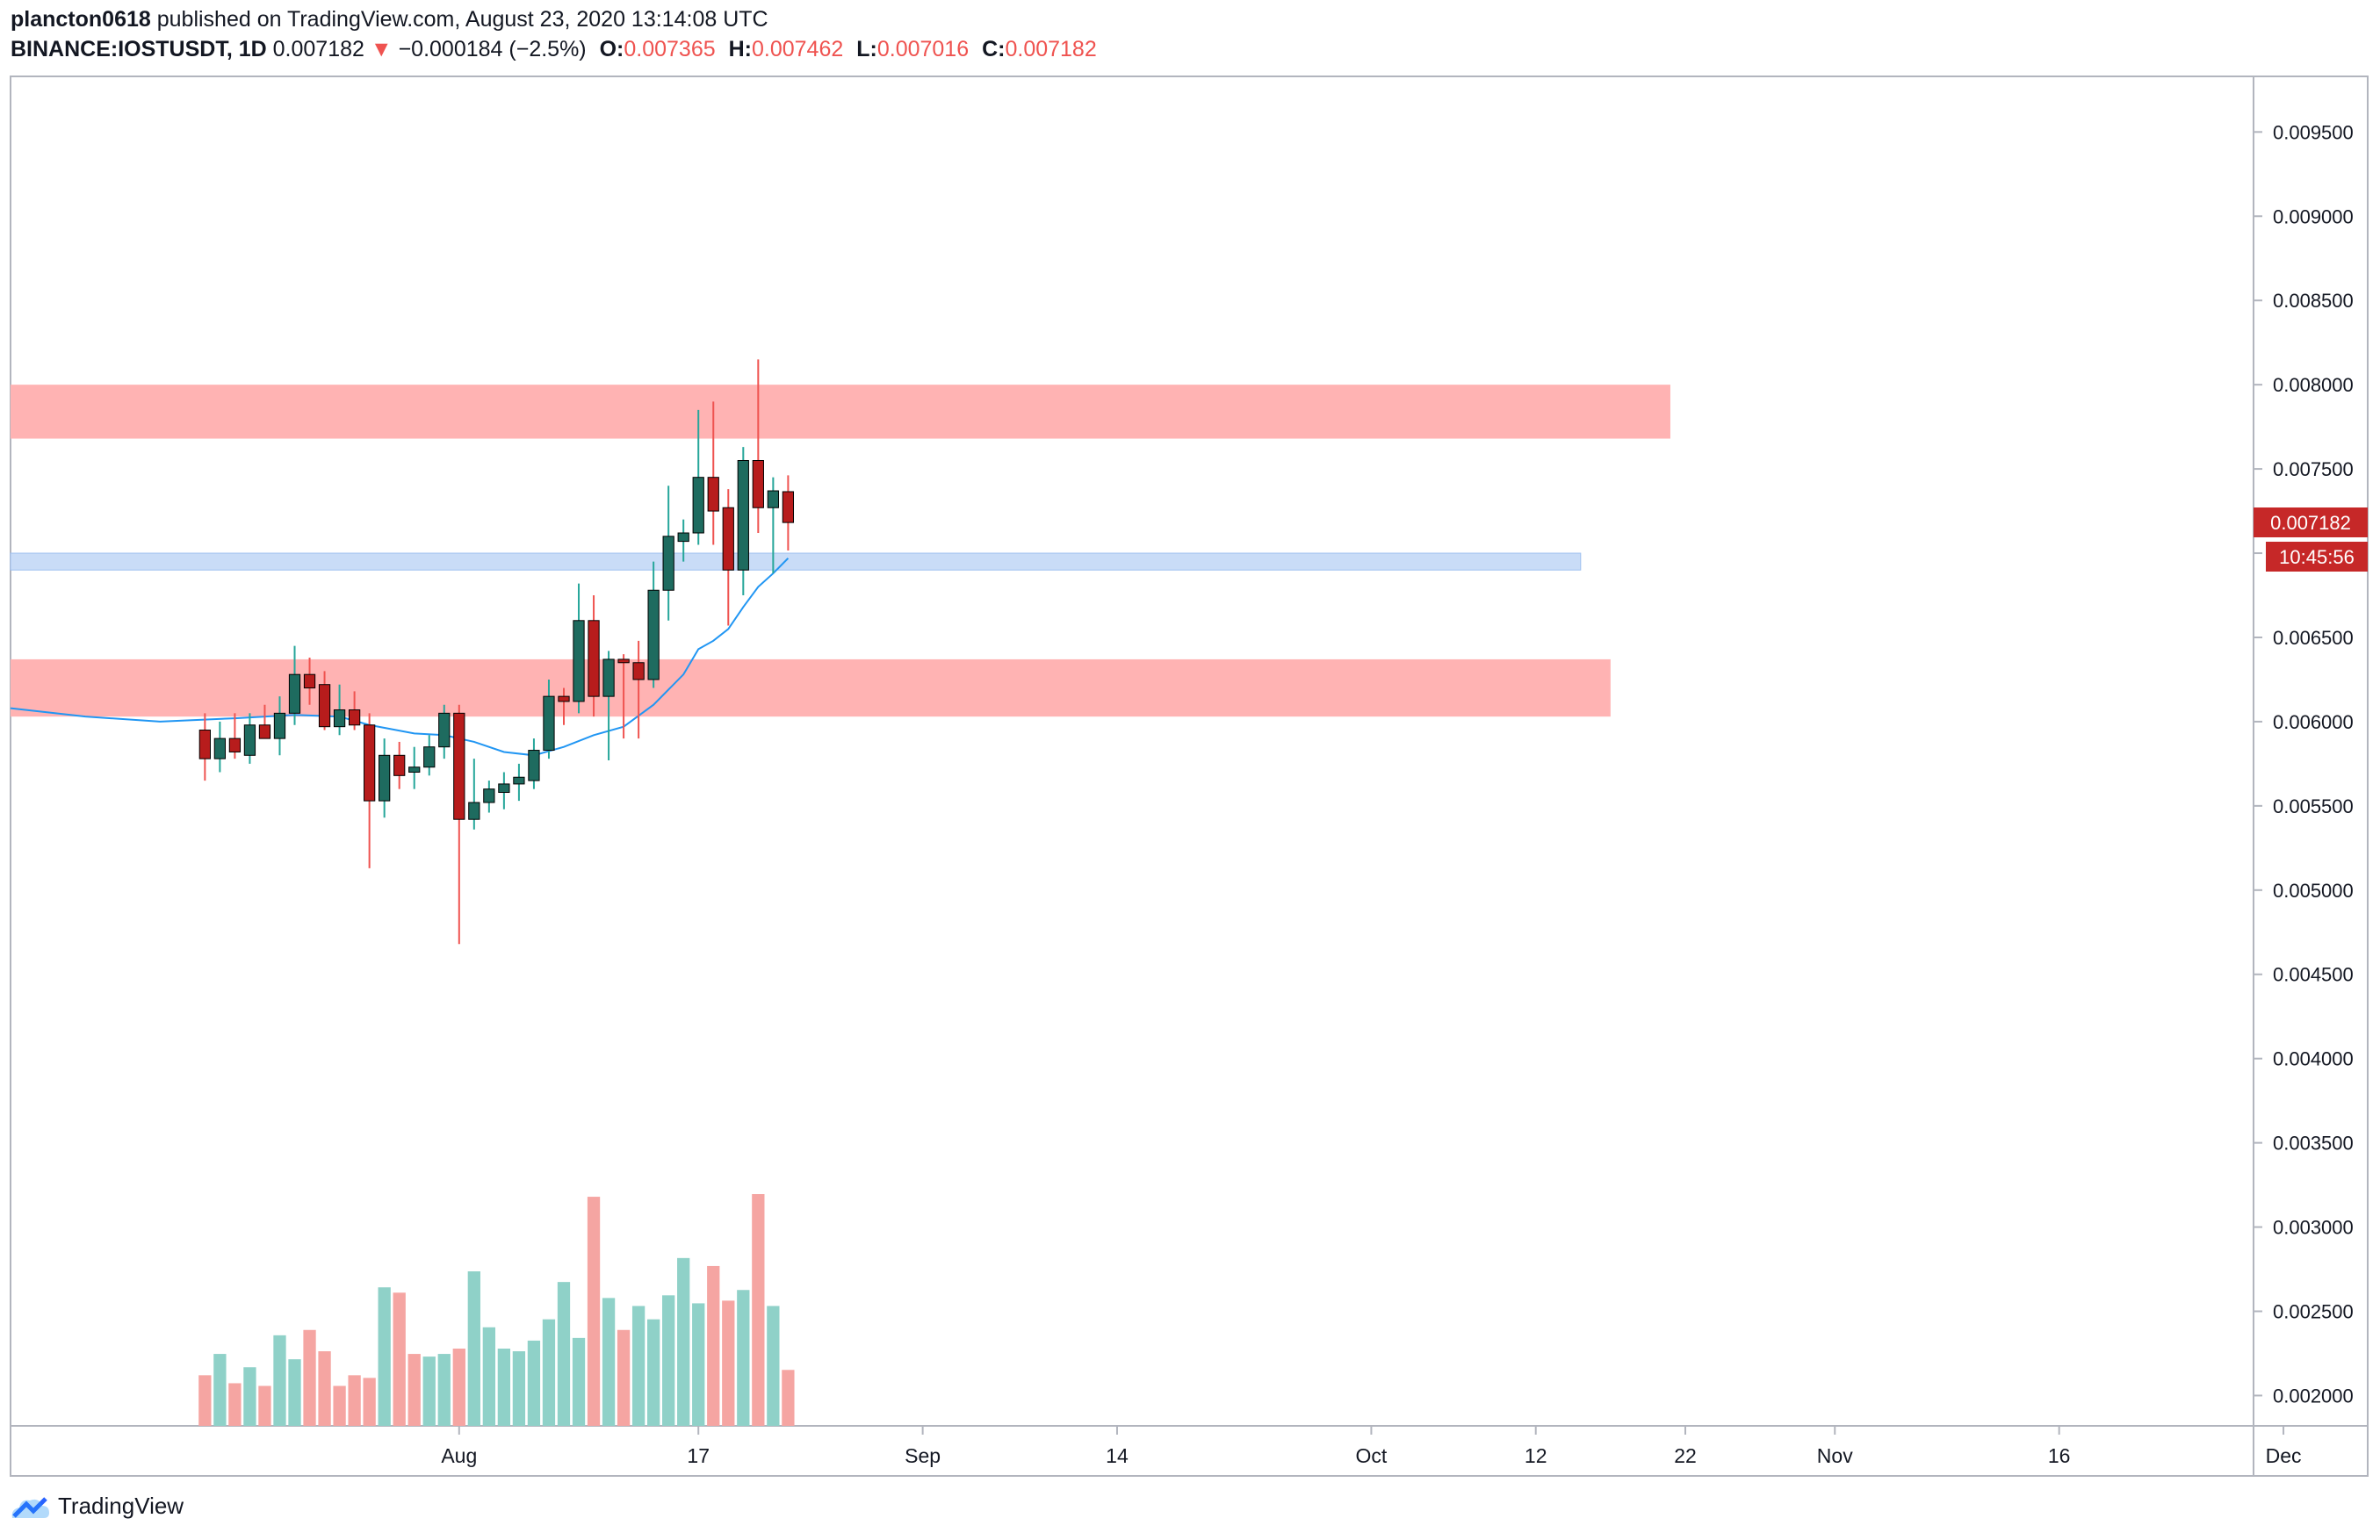  What do you see at coordinates (2313, 469) in the screenshot?
I see `price-tick-label: 0.007500` at bounding box center [2313, 469].